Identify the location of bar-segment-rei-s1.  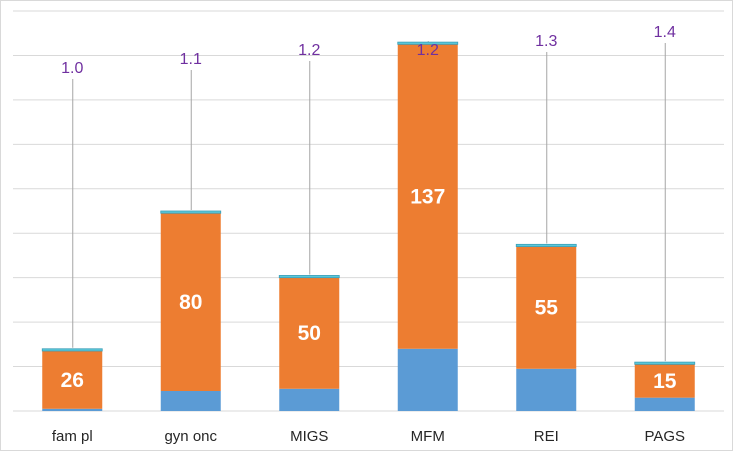
(546, 389).